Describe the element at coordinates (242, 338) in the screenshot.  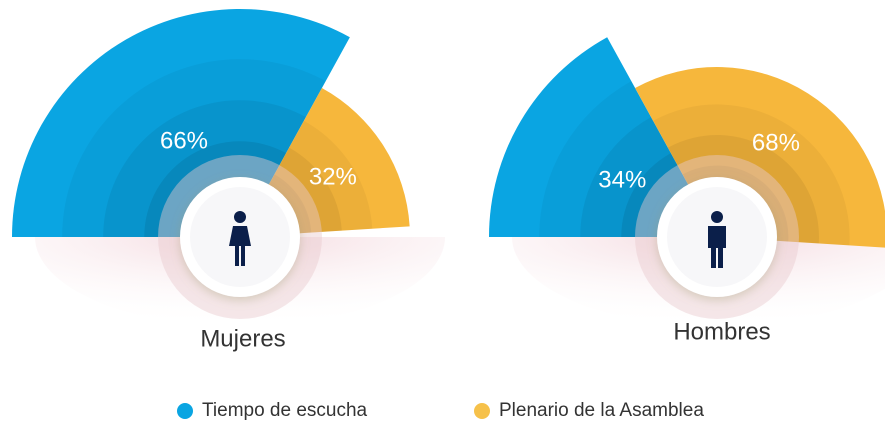
I see `chart-title: Mujeres` at that location.